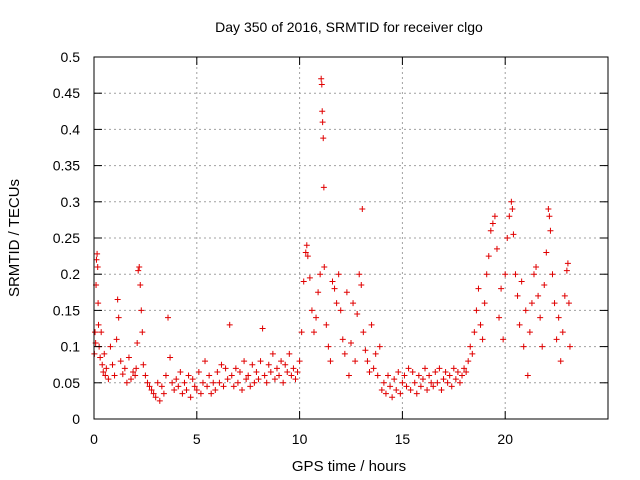  What do you see at coordinates (197, 439) in the screenshot?
I see `x-tick-label: 5` at bounding box center [197, 439].